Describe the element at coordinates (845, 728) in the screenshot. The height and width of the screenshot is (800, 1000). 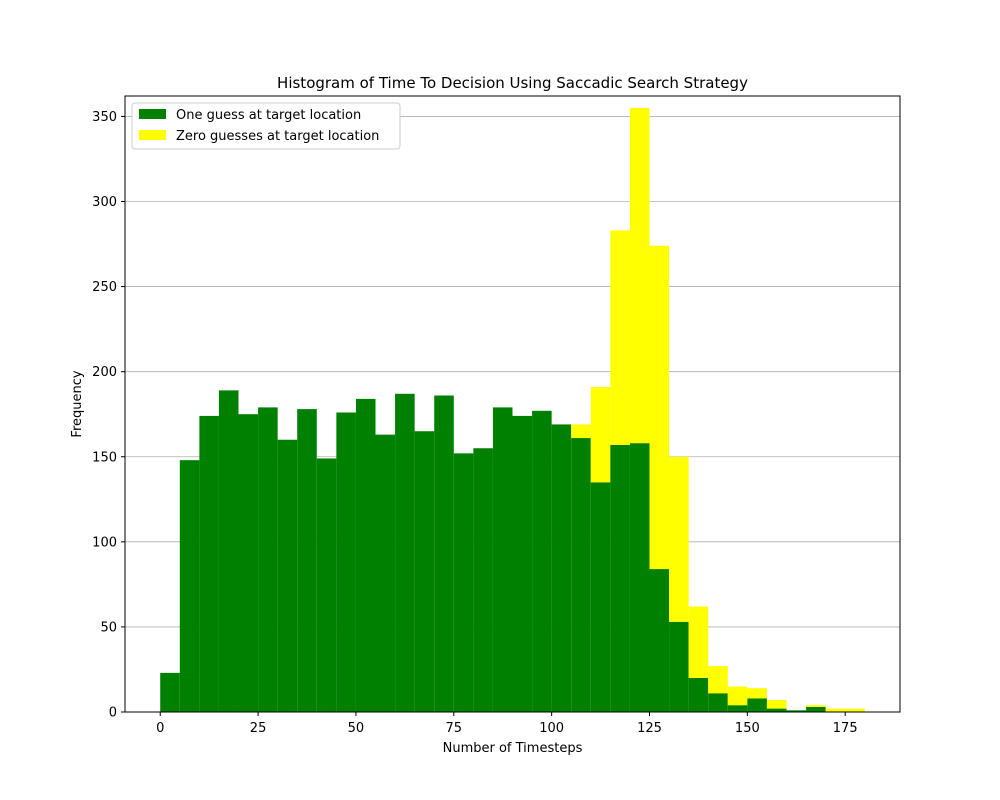
I see `x-tick-label: 175` at that location.